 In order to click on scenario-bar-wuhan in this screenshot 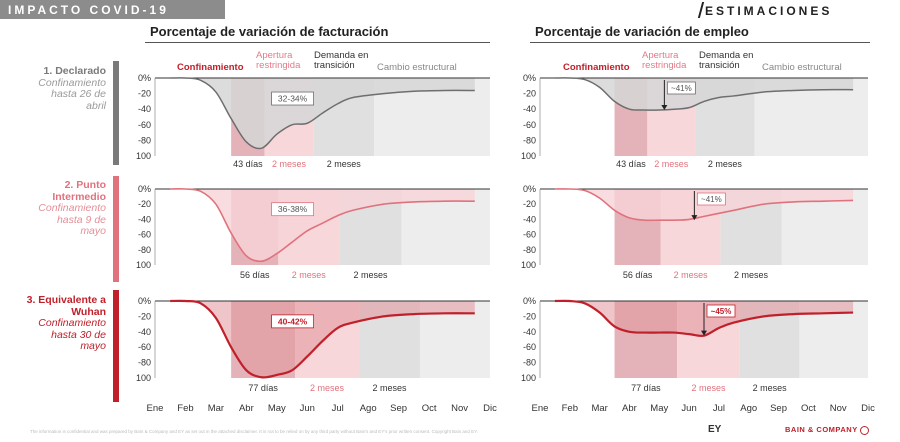, I will do `click(116, 346)`.